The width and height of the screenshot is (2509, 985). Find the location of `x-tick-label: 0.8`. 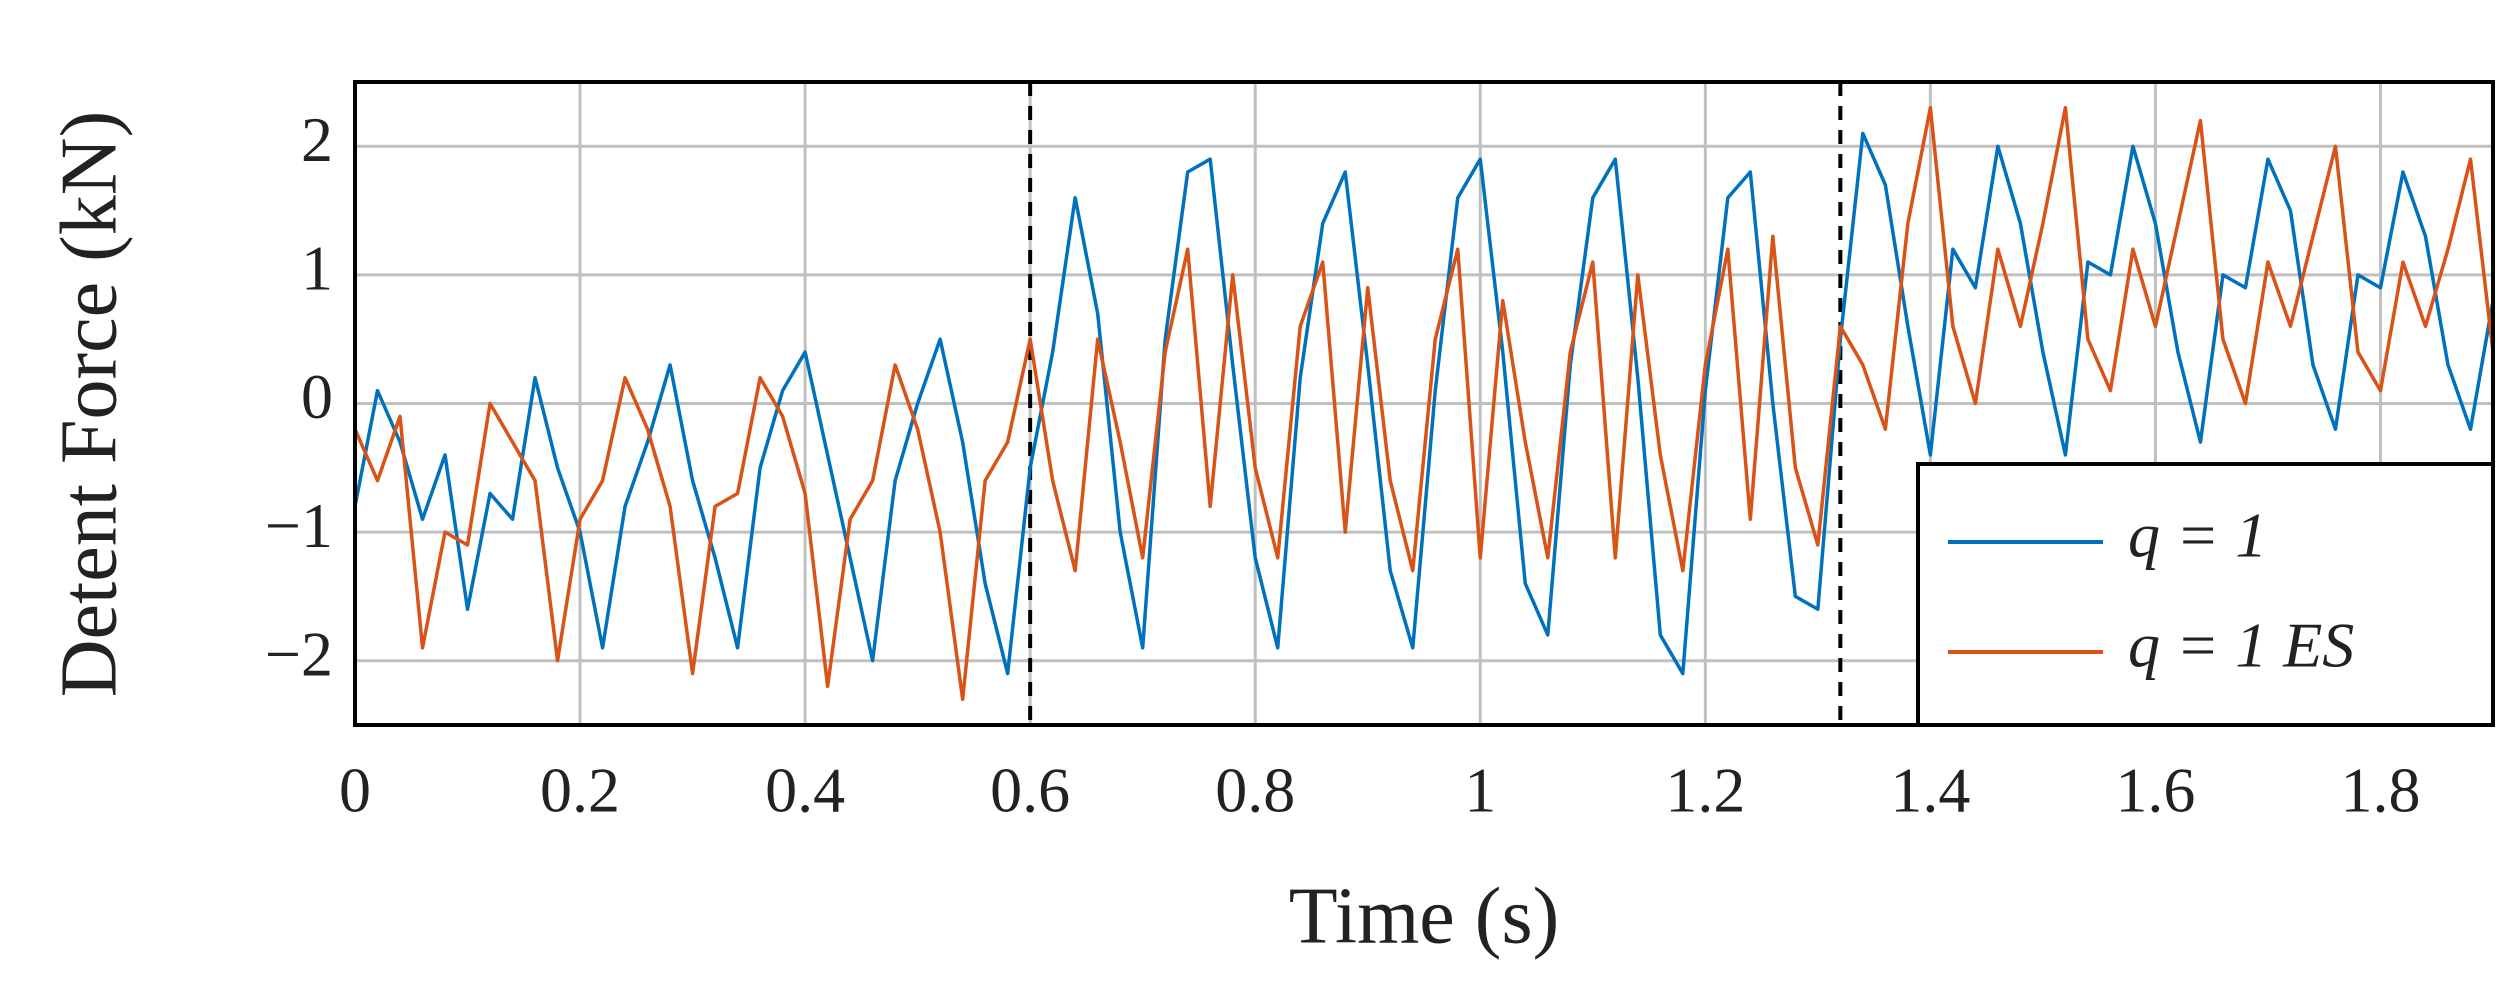

x-tick-label: 0.8 is located at coordinates (1255, 790).